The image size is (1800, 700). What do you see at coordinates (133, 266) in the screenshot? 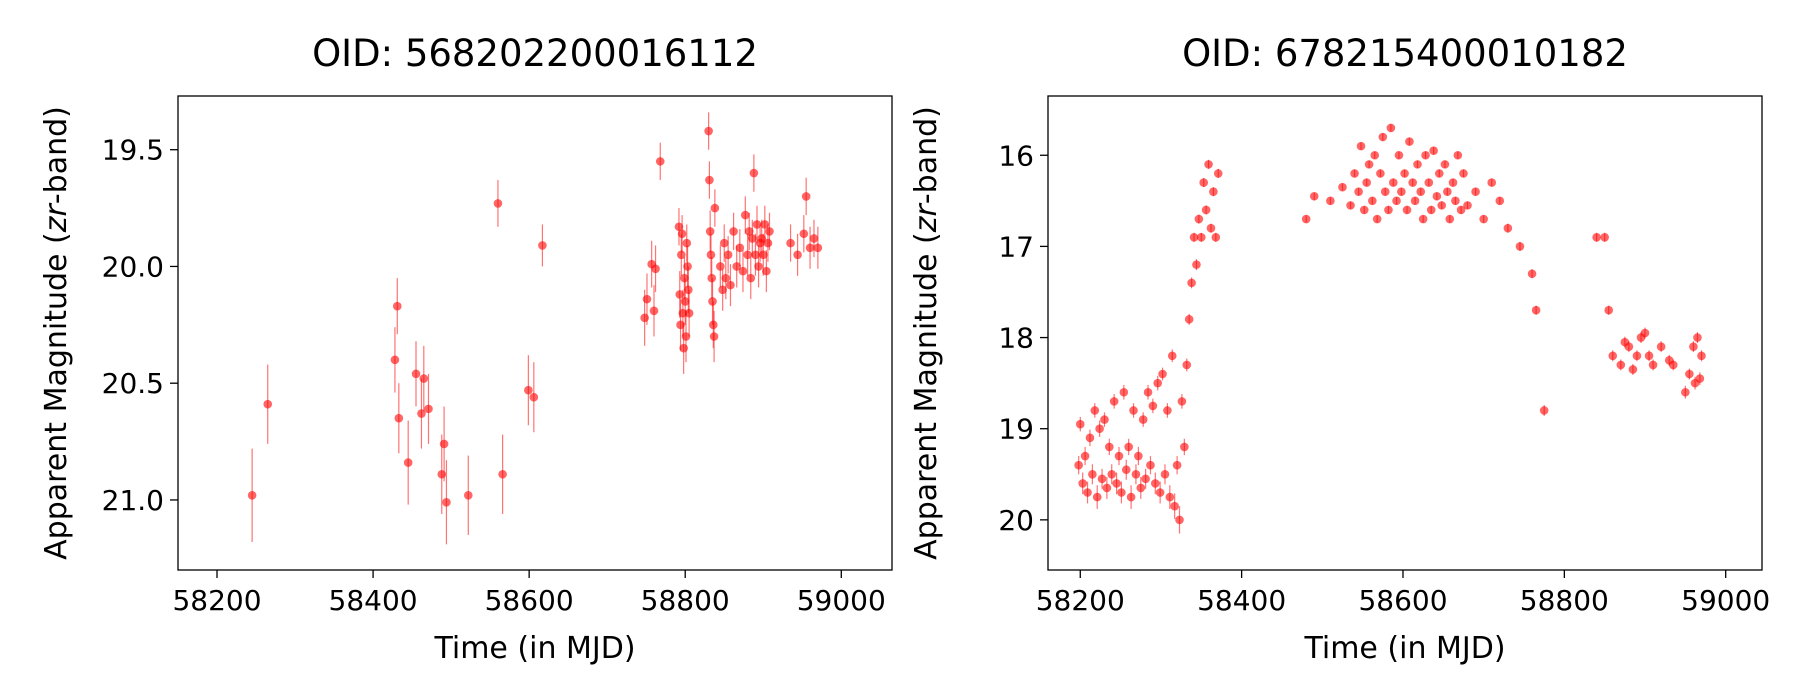
I see `y-tick-label: 20.0` at bounding box center [133, 266].